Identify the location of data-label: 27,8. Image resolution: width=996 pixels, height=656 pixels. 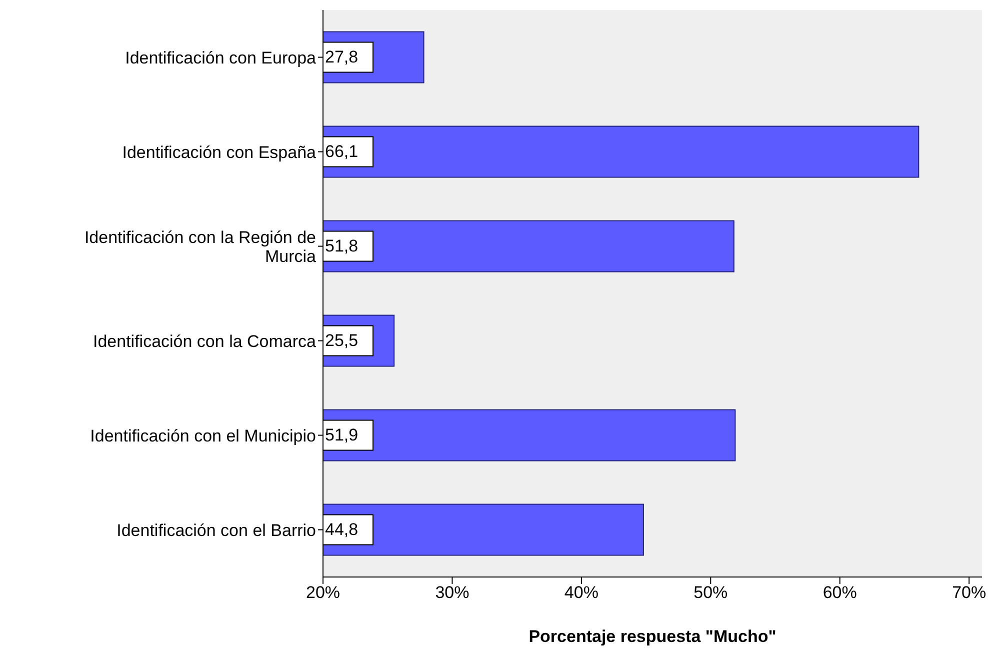
(341, 57).